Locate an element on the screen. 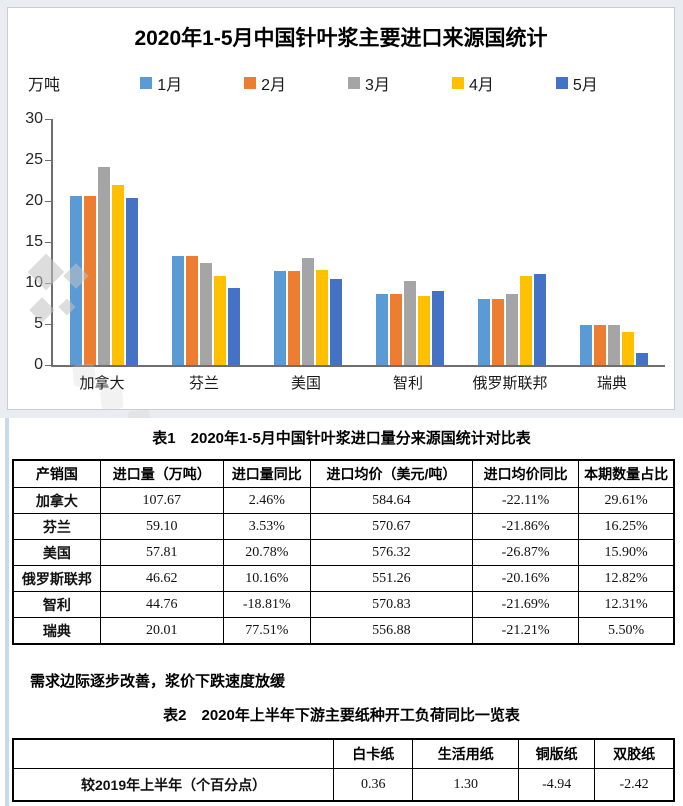 Image resolution: width=683 pixels, height=806 pixels. value-cell: 570.83 is located at coordinates (391, 604).